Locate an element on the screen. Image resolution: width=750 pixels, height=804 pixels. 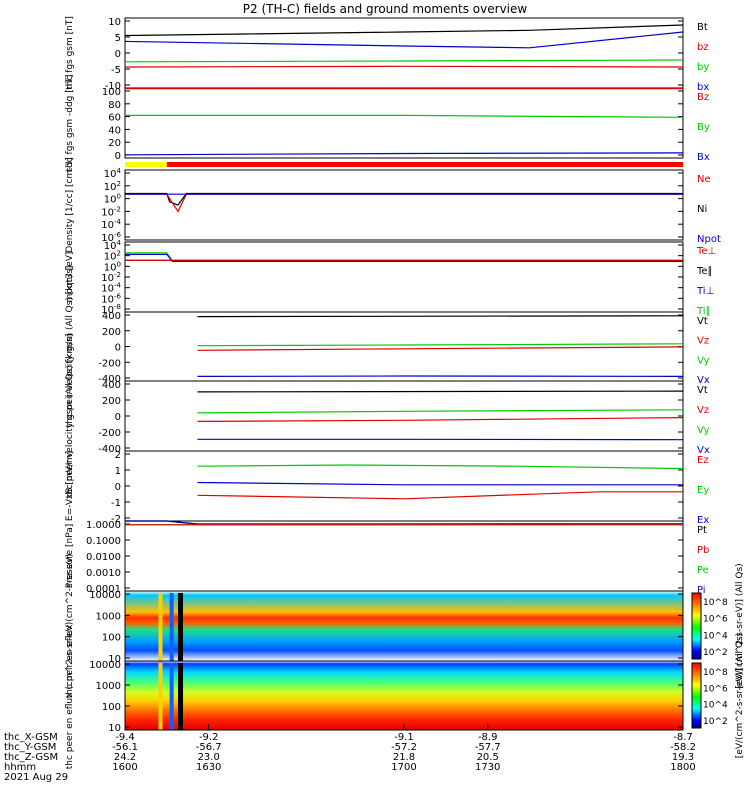
legend-entry: Ne is located at coordinates (704, 179).